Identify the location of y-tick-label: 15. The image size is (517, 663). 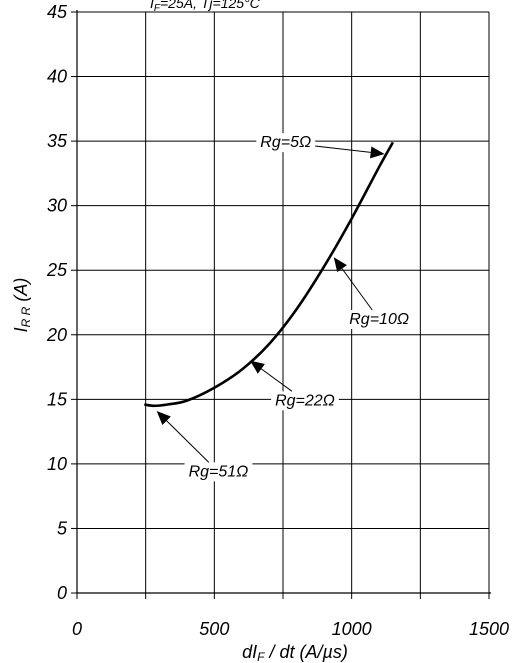
(57, 399).